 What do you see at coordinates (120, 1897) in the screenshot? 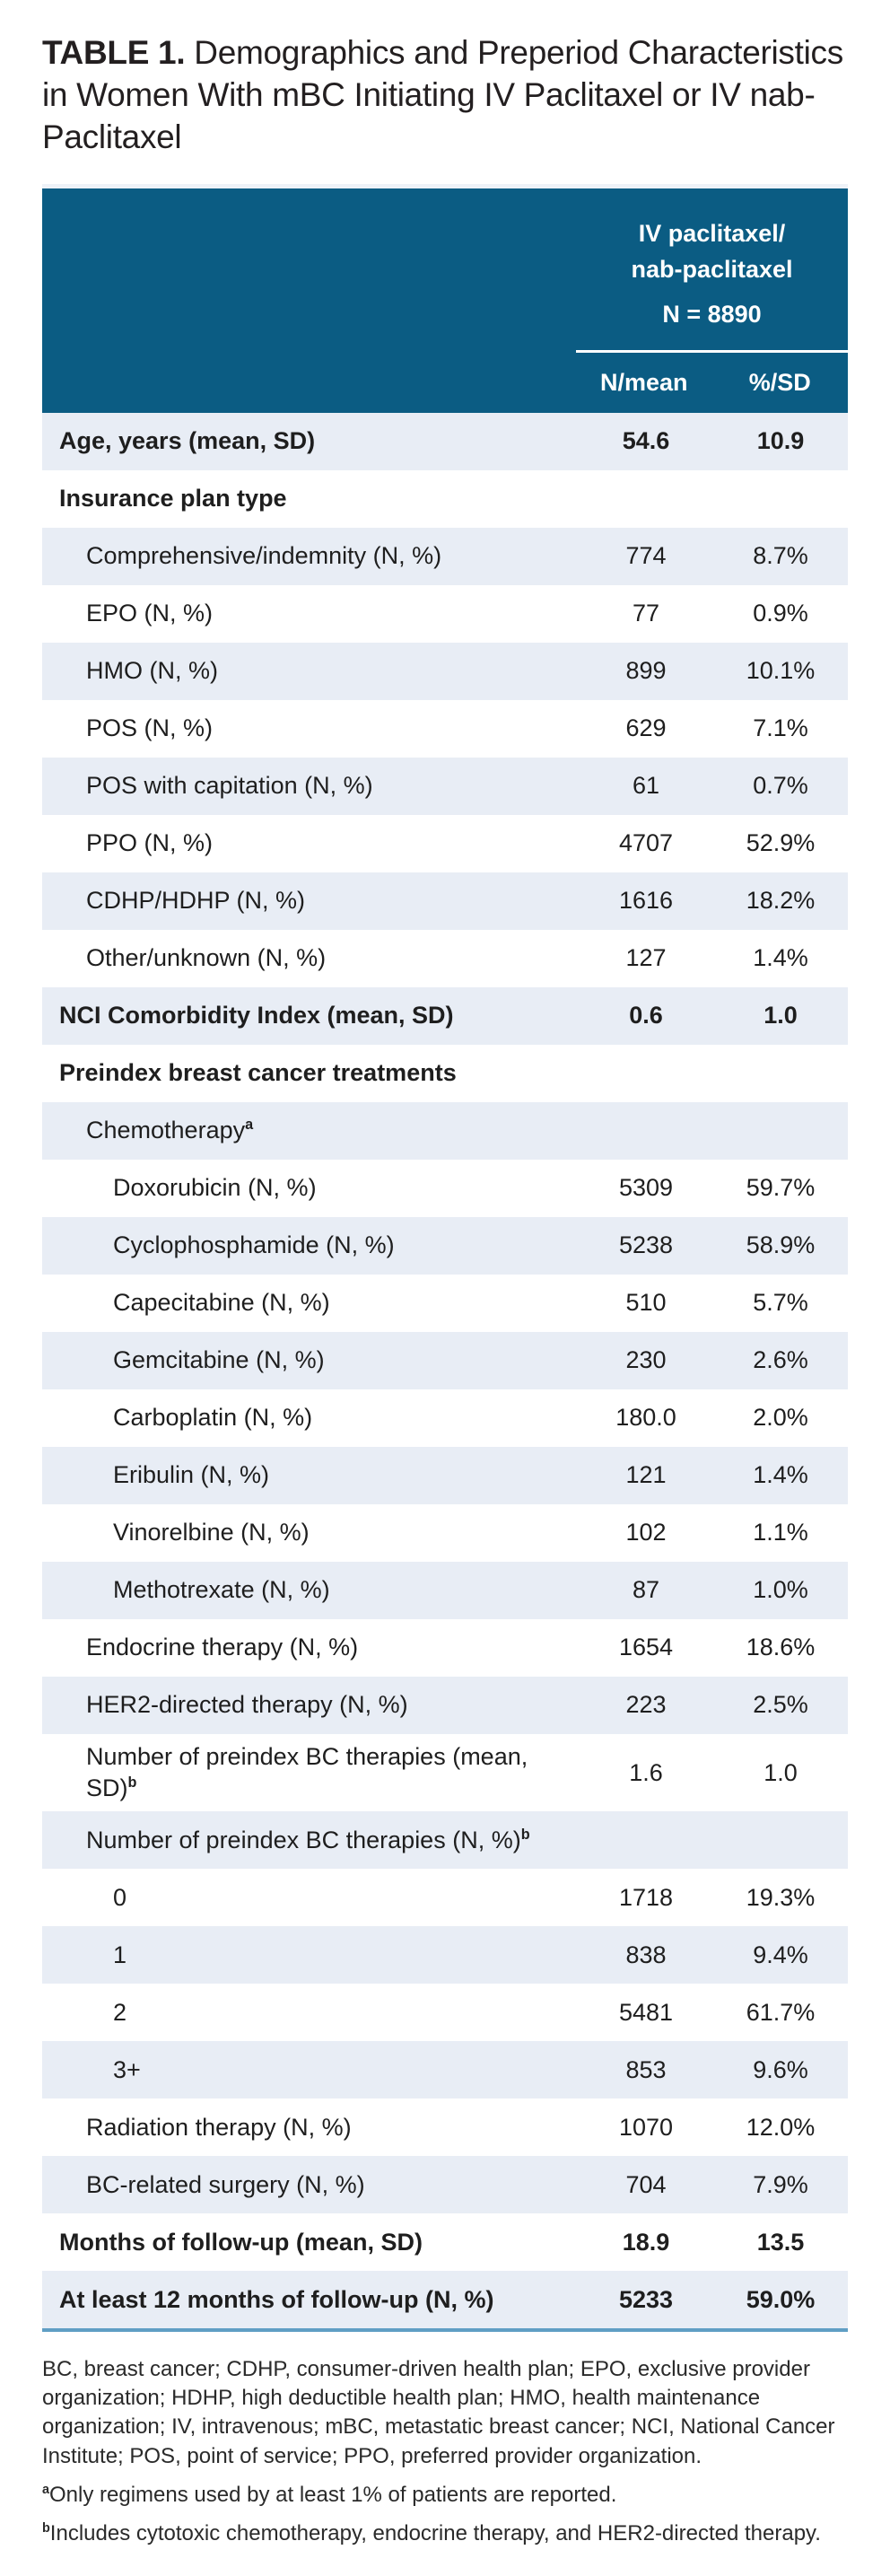
I see `row-label: 0` at bounding box center [120, 1897].